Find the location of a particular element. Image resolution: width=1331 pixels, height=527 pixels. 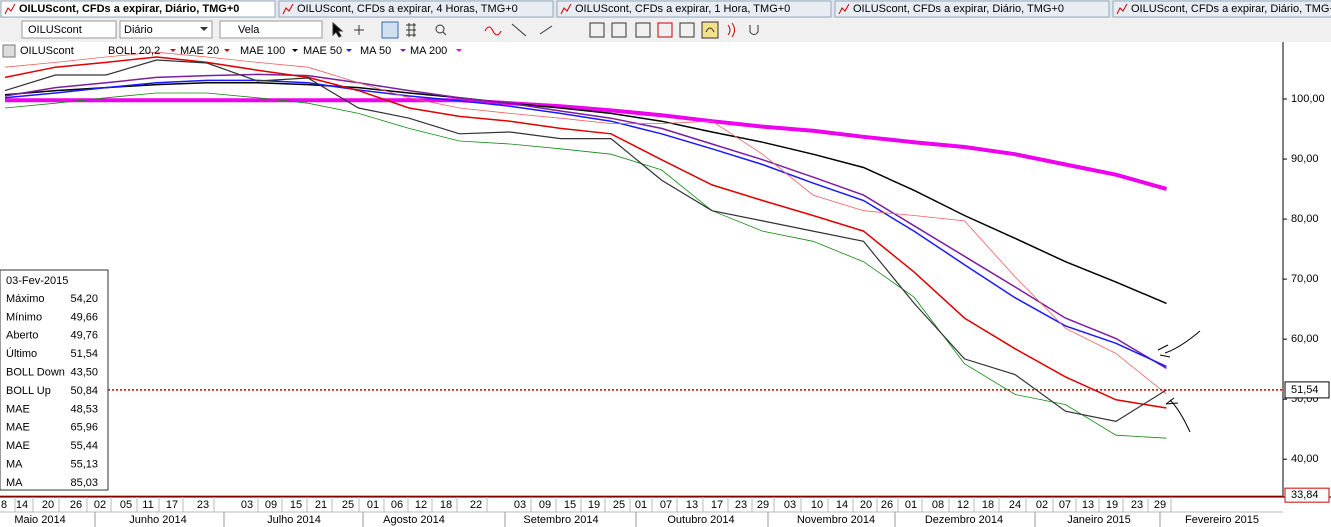

day-label: 15 is located at coordinates (570, 505).